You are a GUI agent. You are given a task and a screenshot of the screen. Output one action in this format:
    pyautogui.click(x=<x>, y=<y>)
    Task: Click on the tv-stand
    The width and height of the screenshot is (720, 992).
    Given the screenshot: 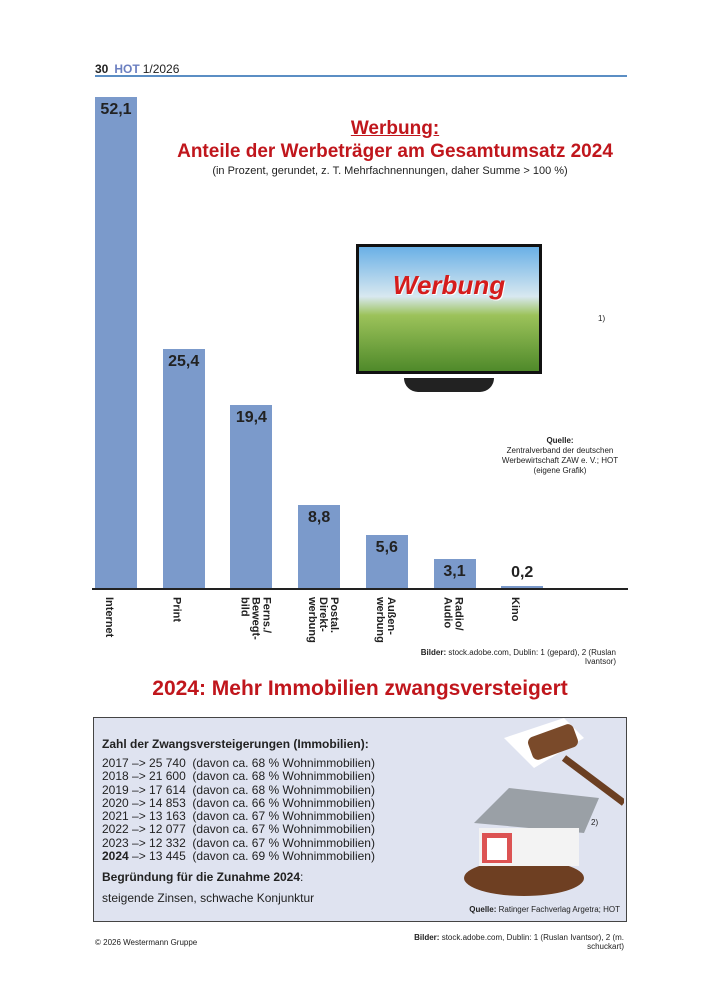 What is the action you would take?
    pyautogui.click(x=449, y=385)
    